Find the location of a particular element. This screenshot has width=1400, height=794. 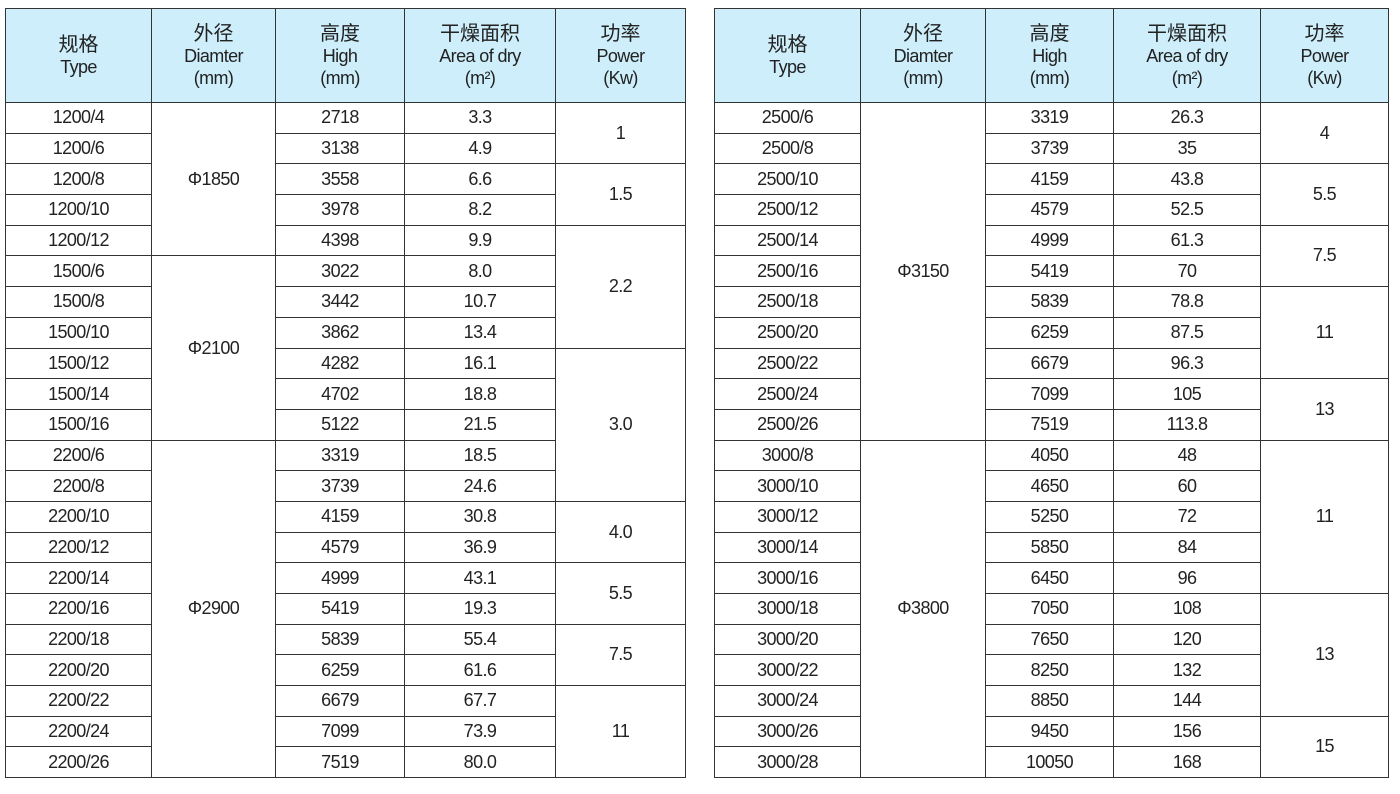

cell-type: 3000/26 is located at coordinates (787, 731).